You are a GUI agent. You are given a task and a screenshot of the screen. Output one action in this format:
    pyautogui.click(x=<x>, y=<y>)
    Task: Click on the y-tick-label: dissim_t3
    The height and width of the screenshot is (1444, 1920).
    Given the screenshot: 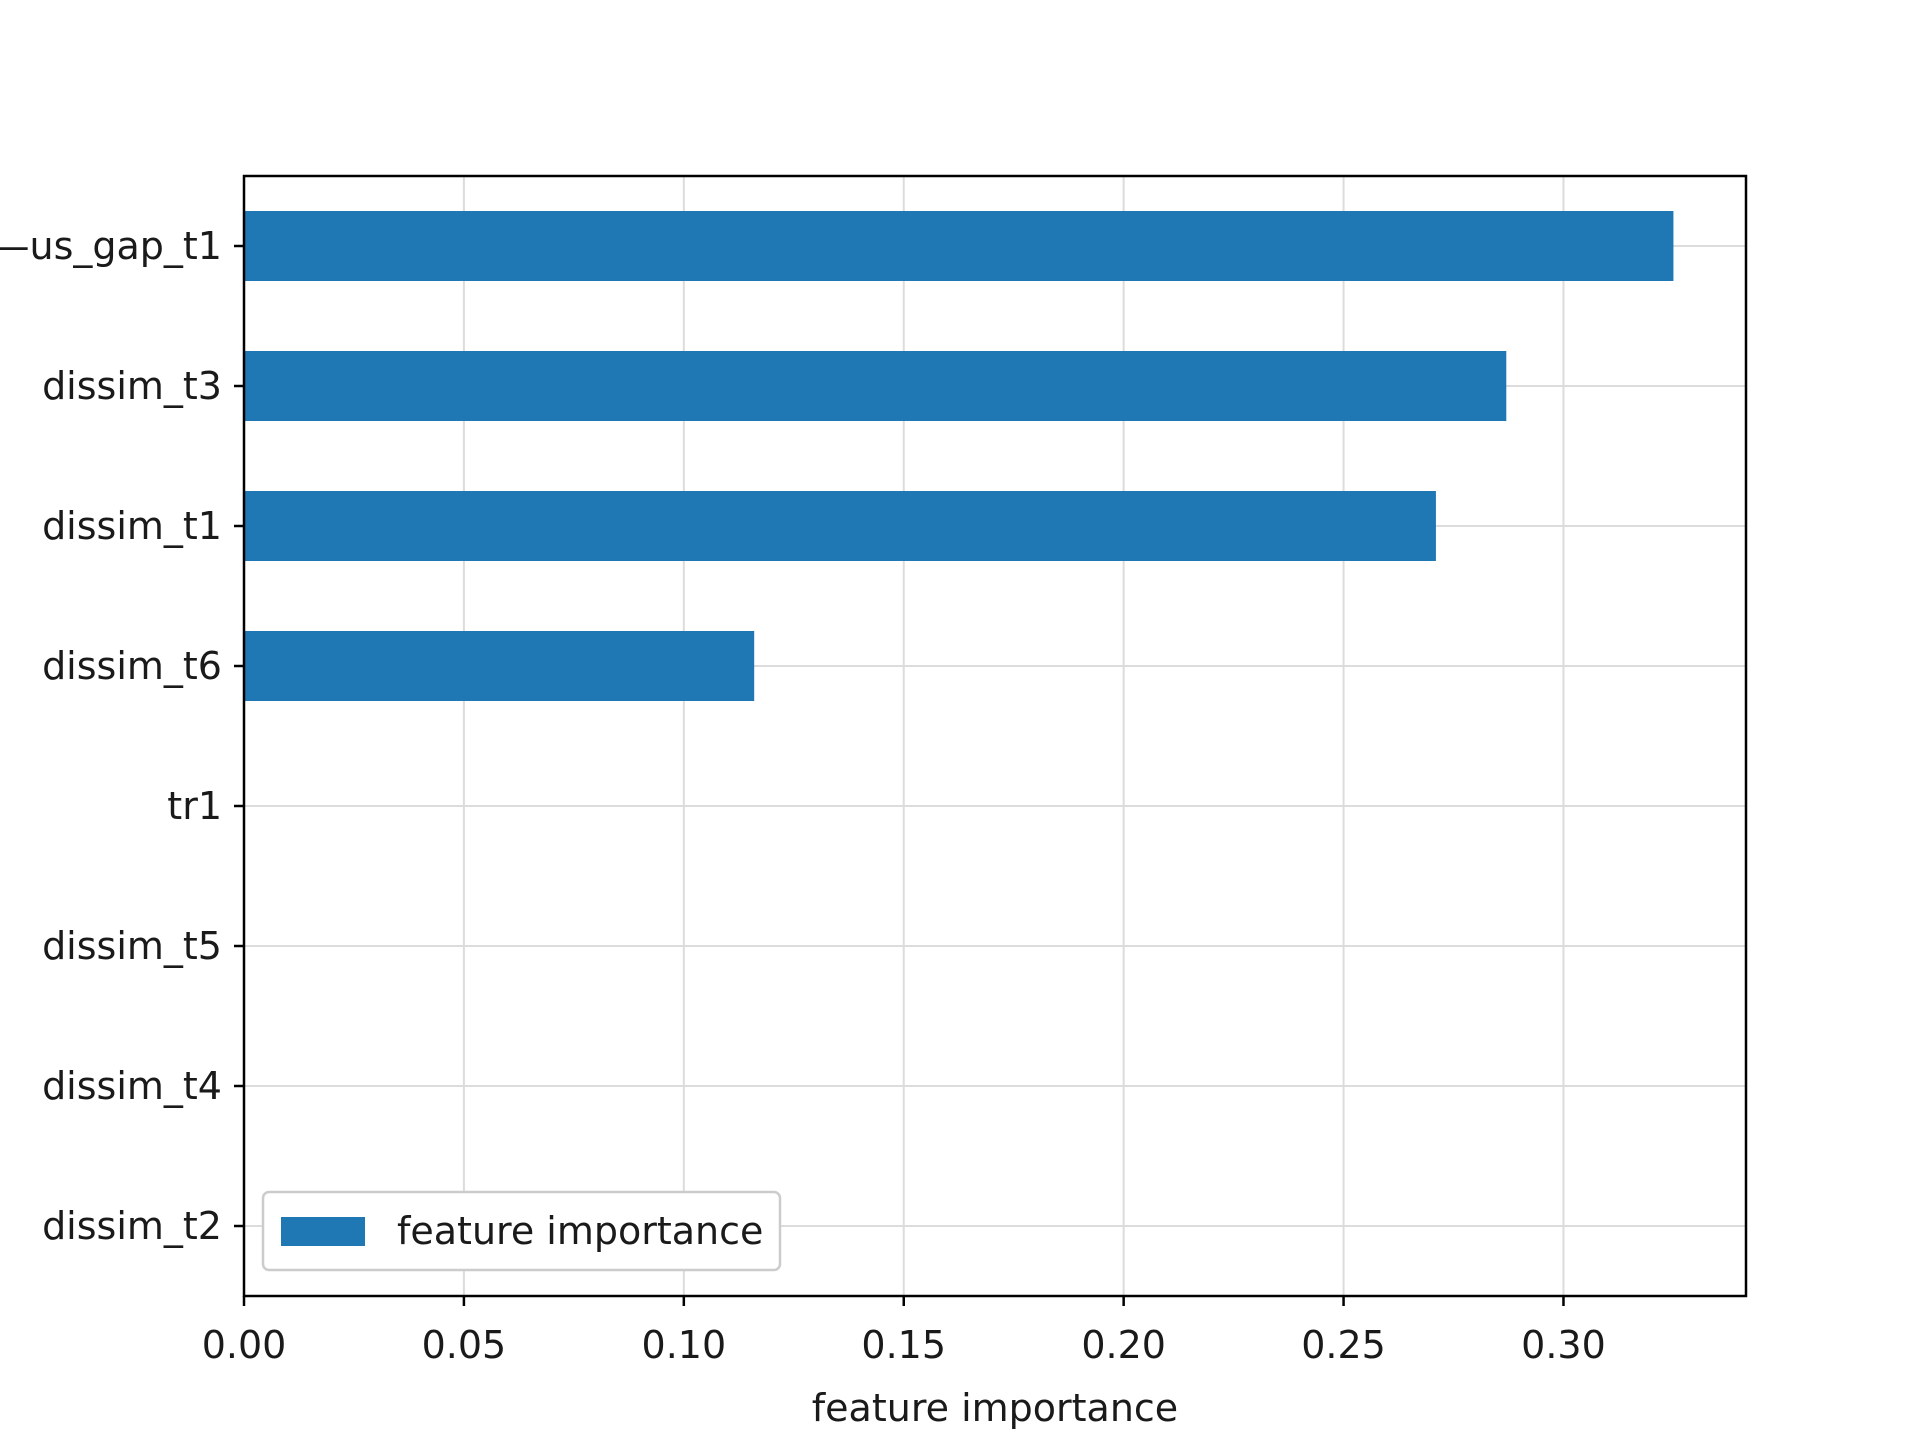 What is the action you would take?
    pyautogui.click(x=132, y=386)
    